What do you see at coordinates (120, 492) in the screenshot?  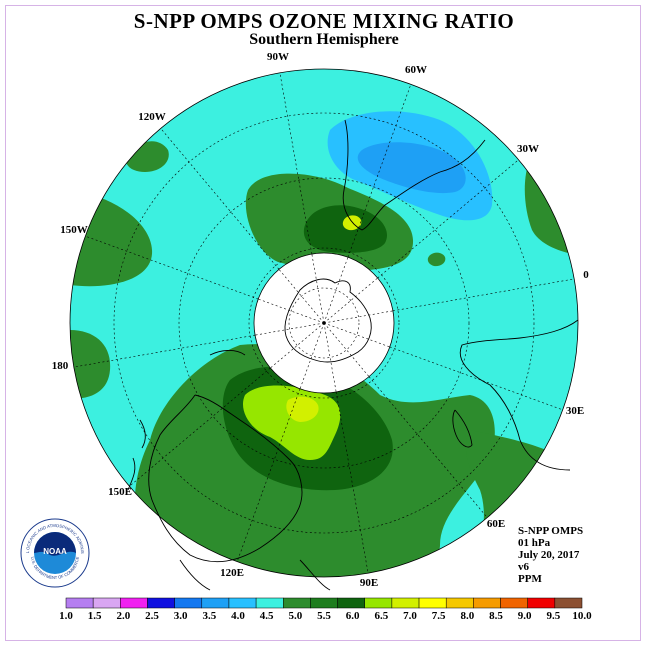 I see `lon-label-150e: 150E` at bounding box center [120, 492].